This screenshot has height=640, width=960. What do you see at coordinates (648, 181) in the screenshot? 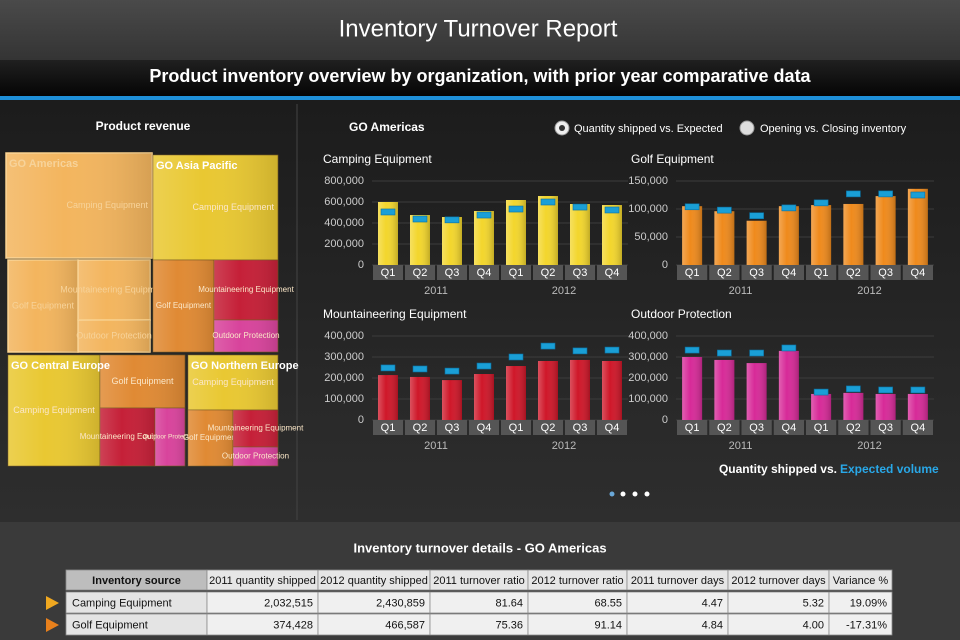
I see `y-tick-label: 150,000` at bounding box center [648, 181].